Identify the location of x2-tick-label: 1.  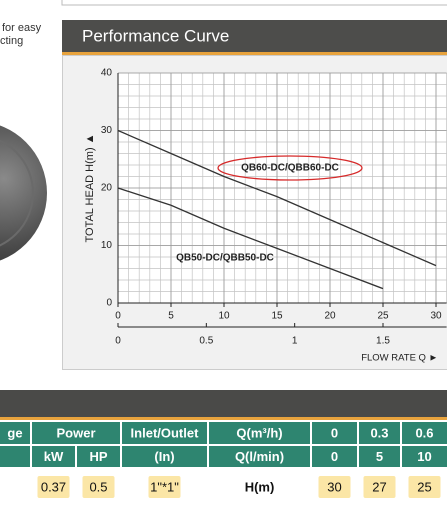
(295, 341).